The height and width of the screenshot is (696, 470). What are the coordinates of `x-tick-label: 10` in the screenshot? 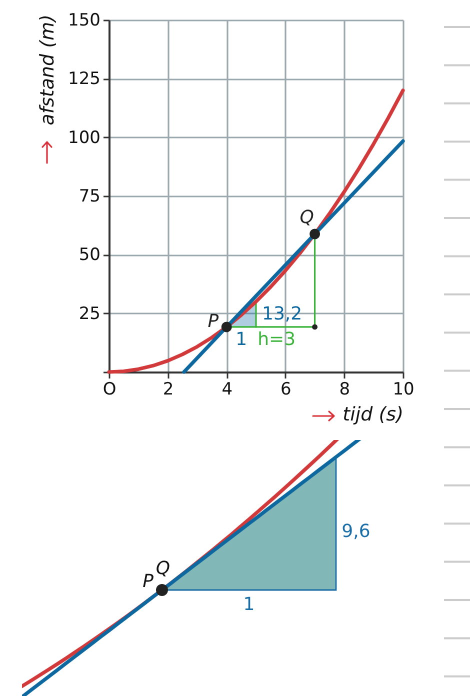 It's located at (403, 390).